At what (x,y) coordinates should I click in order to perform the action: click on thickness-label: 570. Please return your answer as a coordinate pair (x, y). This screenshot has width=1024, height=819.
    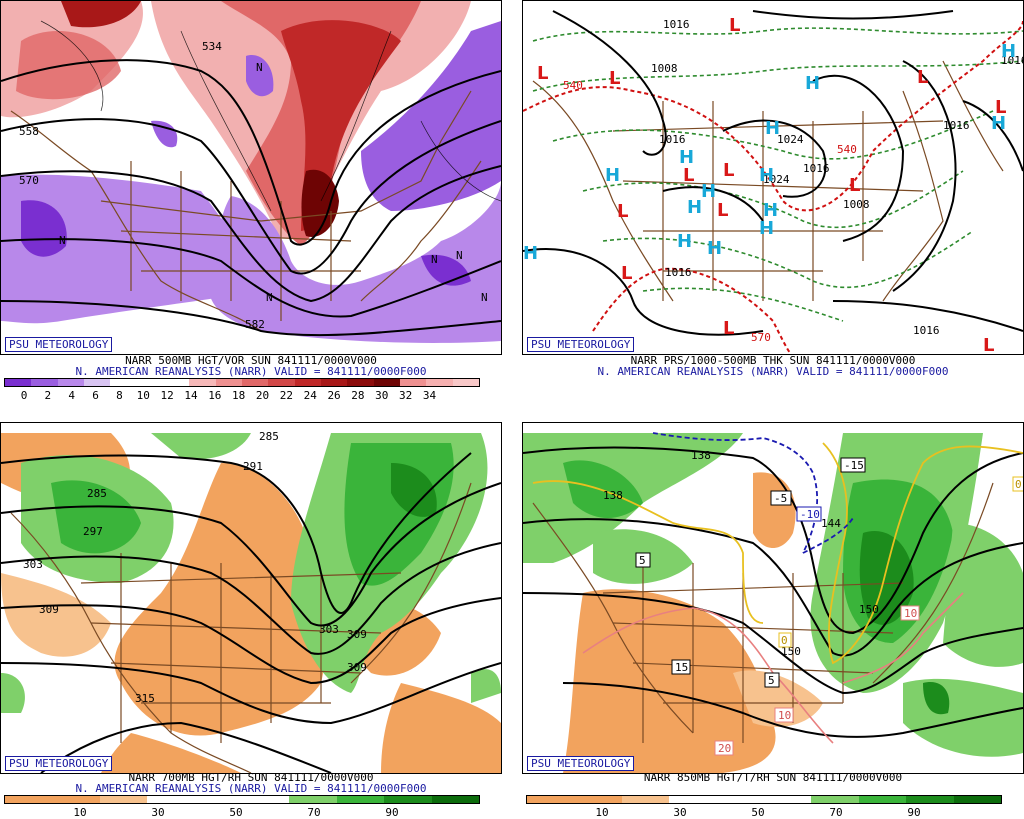
    Looking at the image, I should click on (761, 337).